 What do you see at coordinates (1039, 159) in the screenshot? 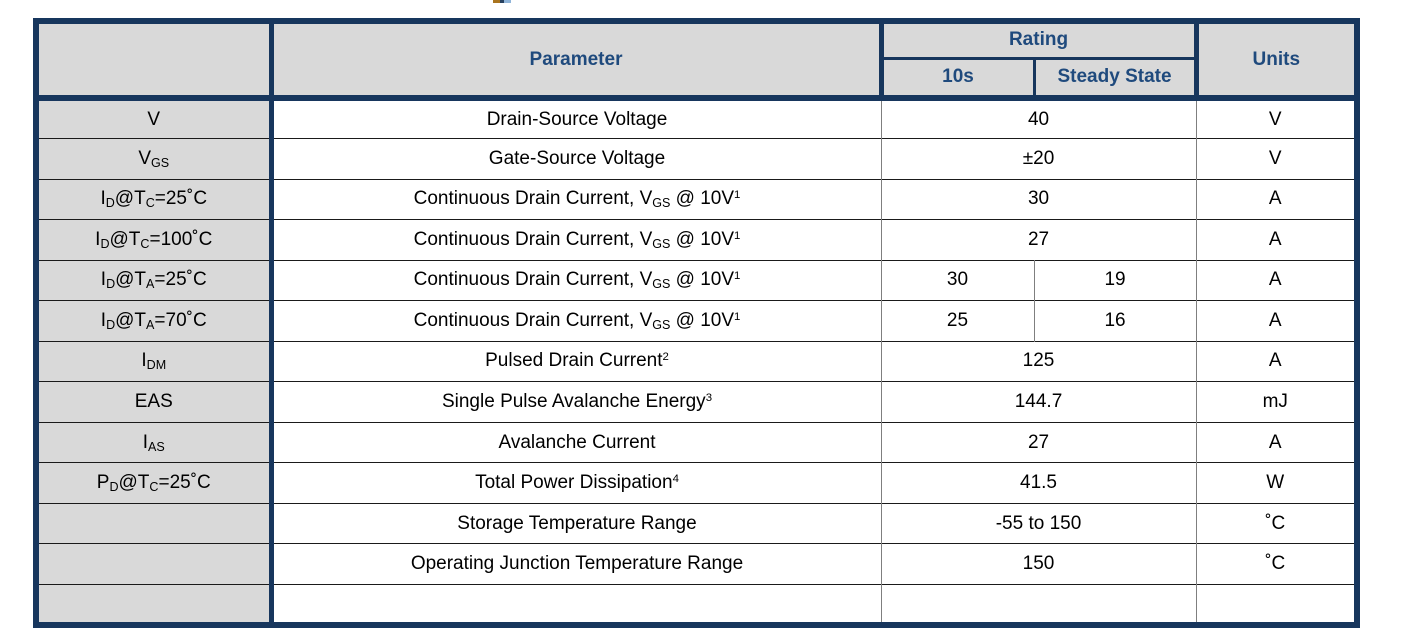
I see `rating-value-cell: ±20` at bounding box center [1039, 159].